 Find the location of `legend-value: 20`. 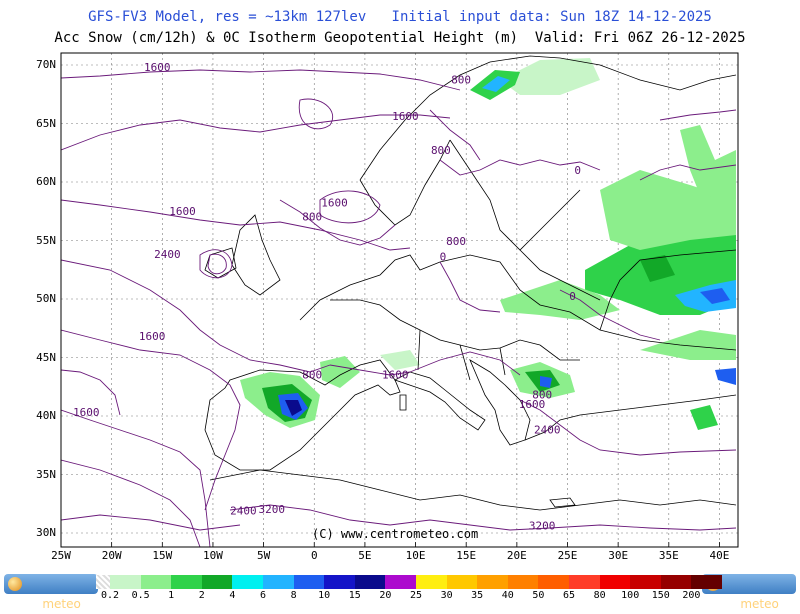

legend-value: 20 is located at coordinates (385, 595).